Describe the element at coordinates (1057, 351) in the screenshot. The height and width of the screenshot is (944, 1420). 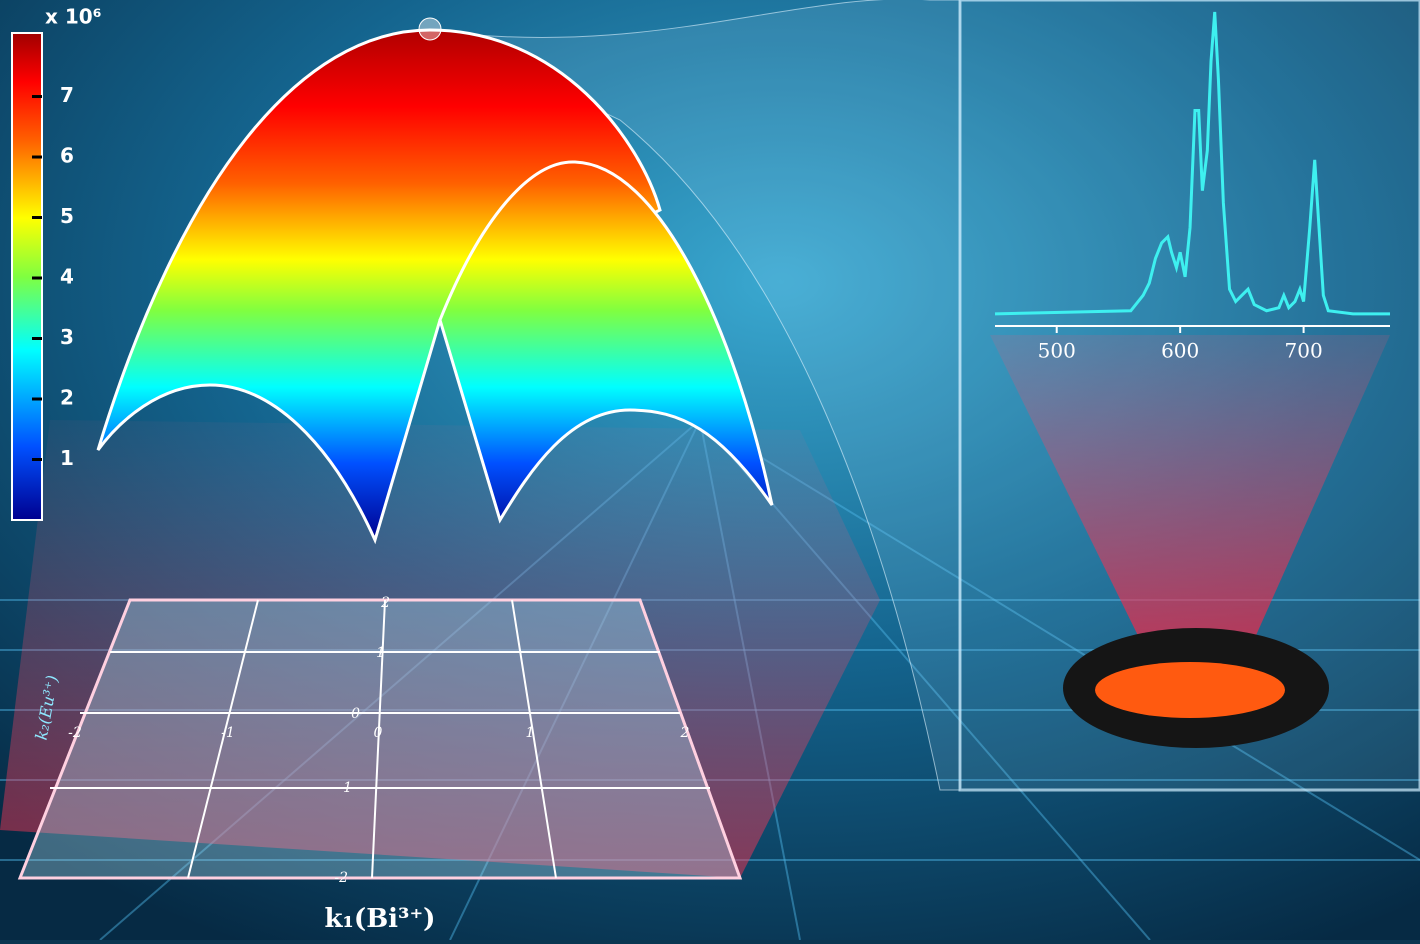
I see `x-tick-label: 500` at that location.